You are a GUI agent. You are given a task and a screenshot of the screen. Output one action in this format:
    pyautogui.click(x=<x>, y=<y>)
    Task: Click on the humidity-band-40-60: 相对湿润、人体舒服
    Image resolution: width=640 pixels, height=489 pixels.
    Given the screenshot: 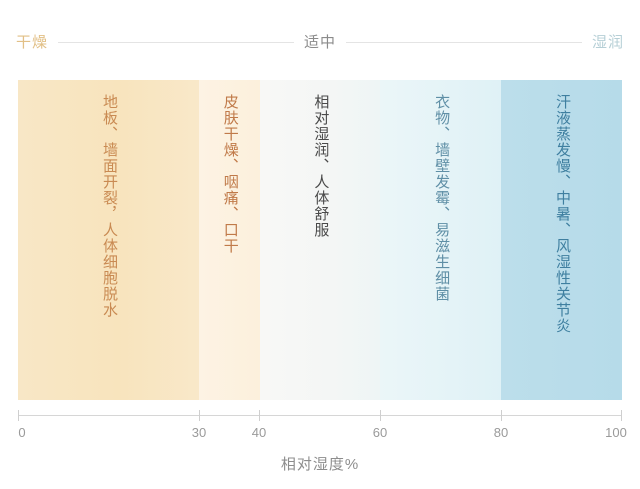 What is the action you would take?
    pyautogui.click(x=320, y=240)
    